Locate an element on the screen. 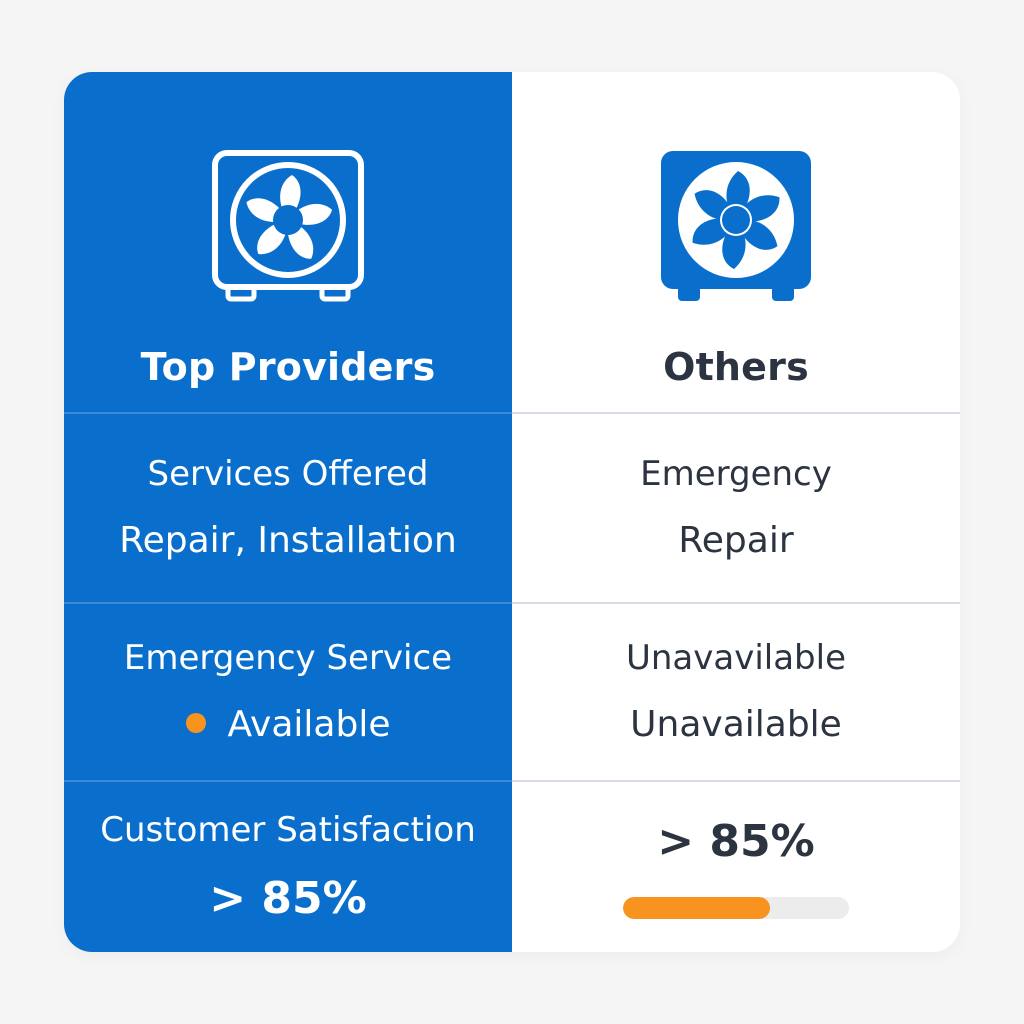  top-providers-header: Top Providers is located at coordinates (288, 242).